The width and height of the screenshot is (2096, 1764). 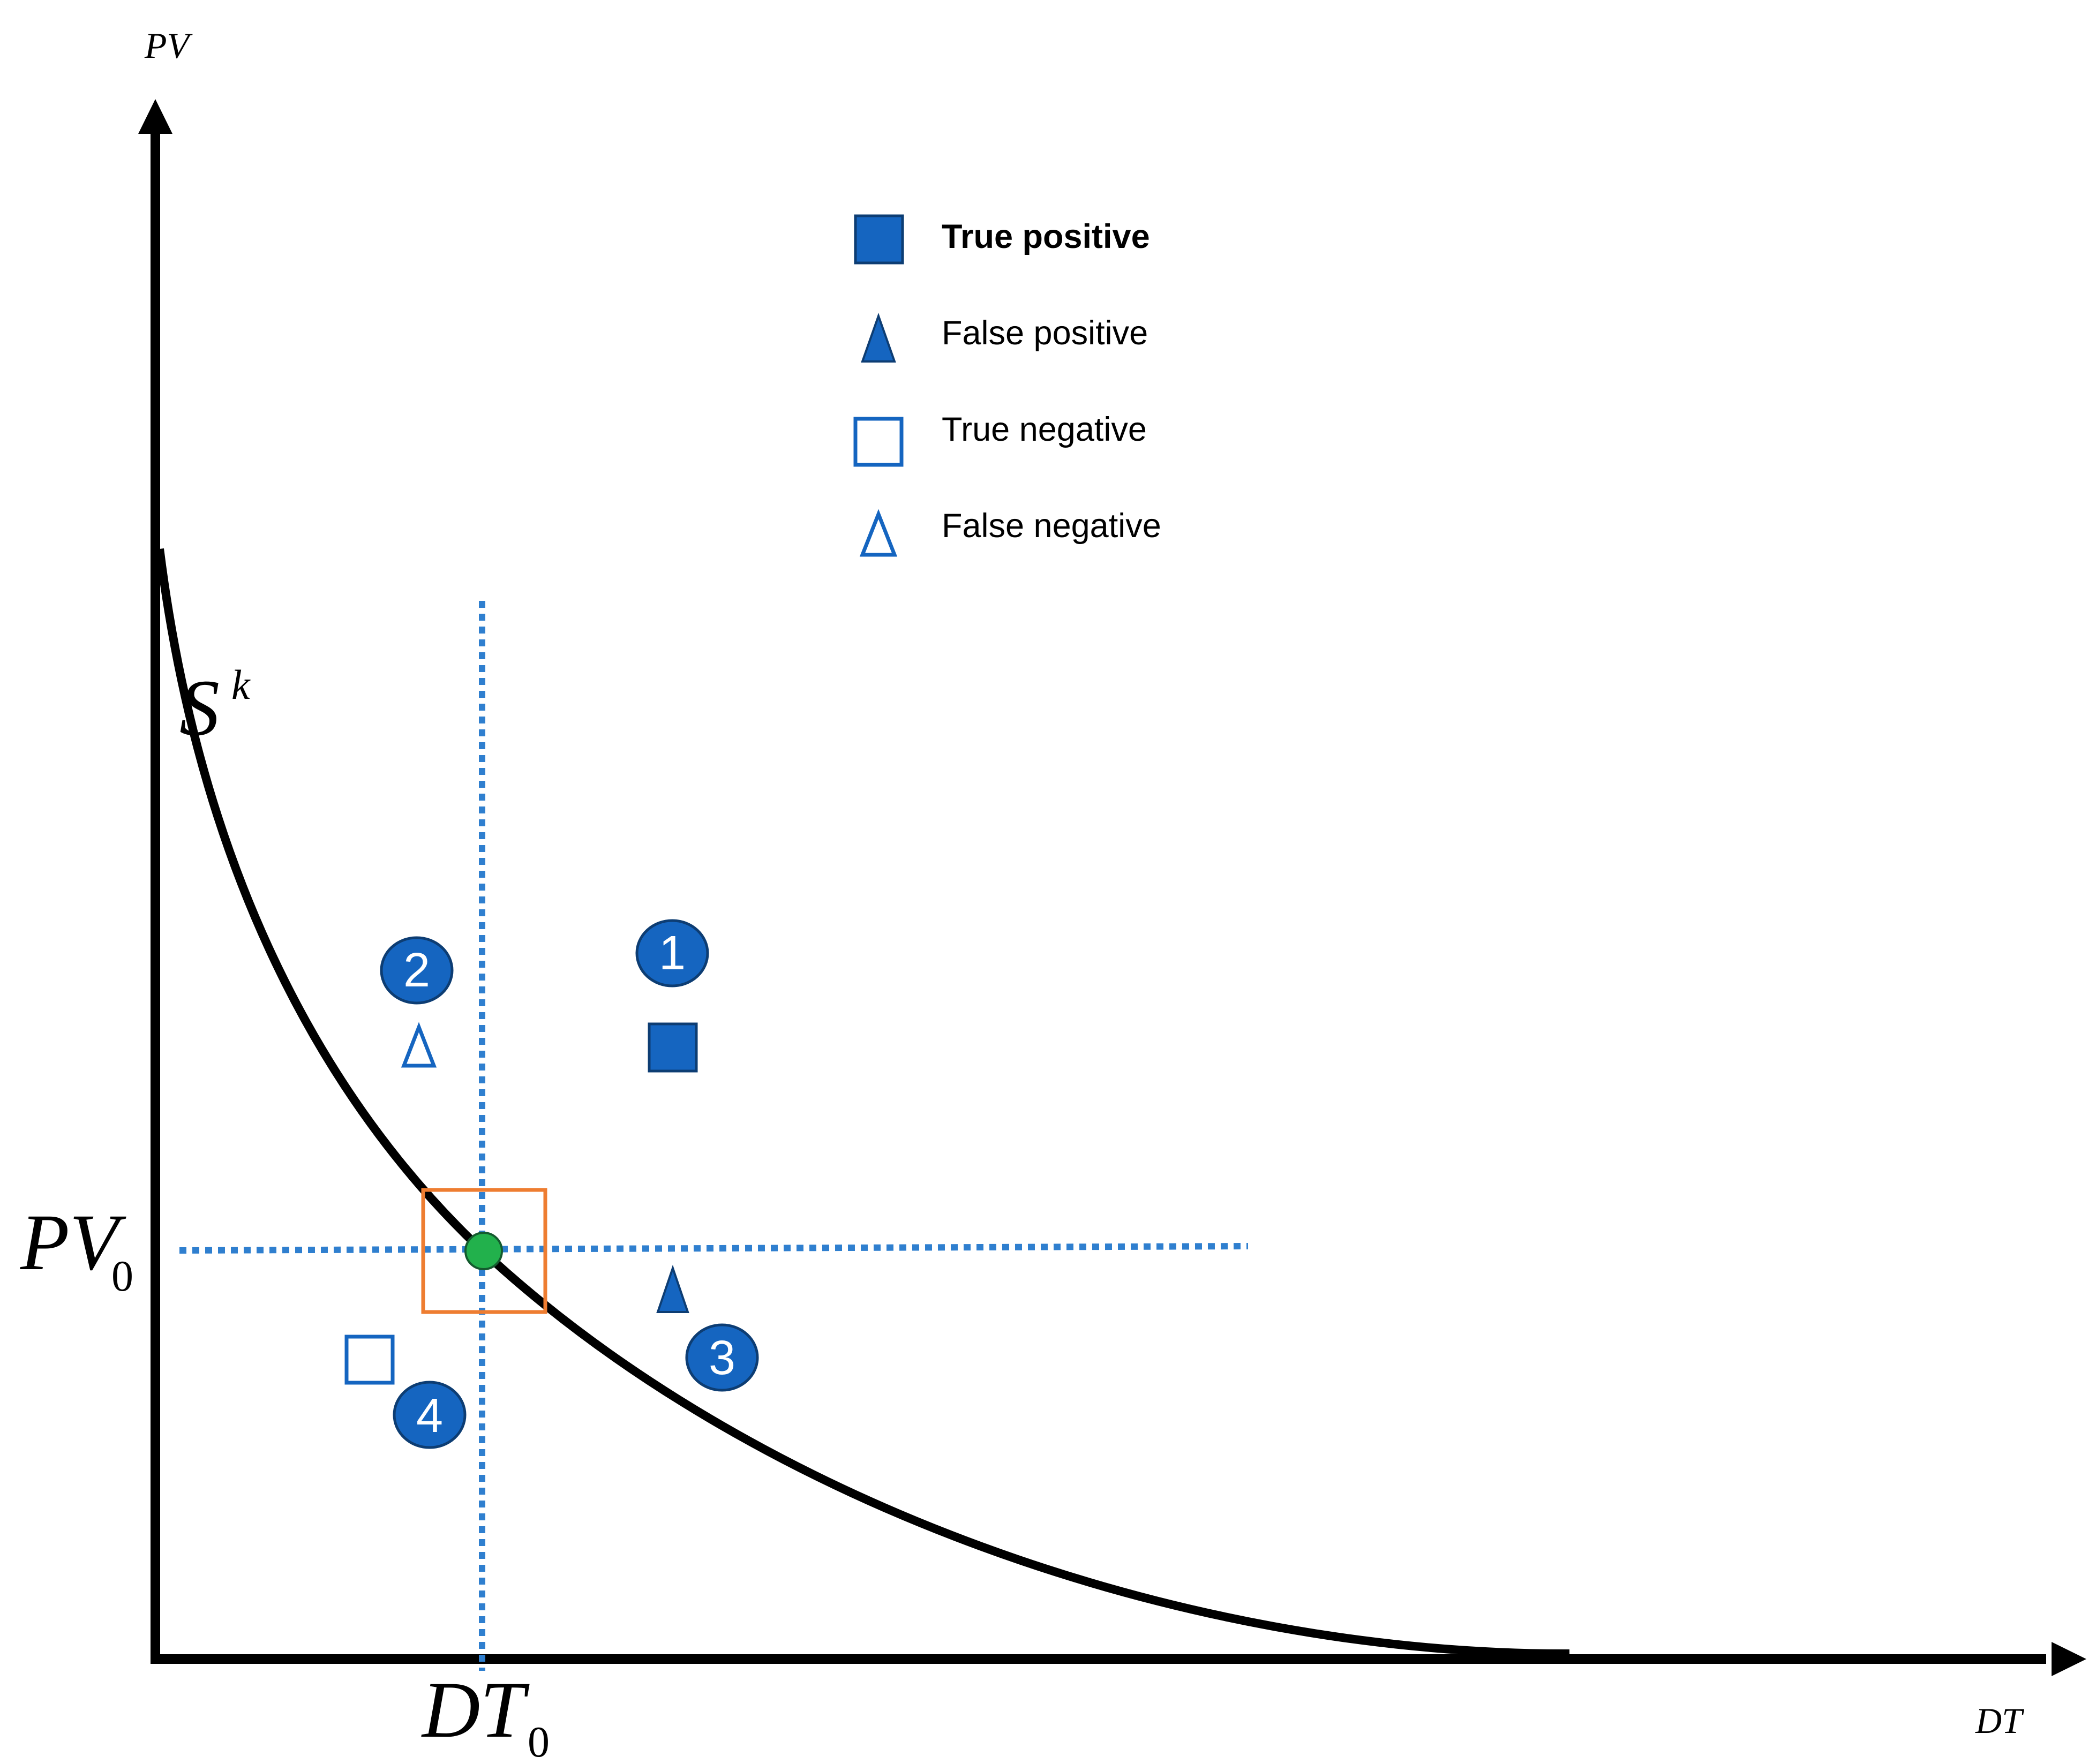 I want to click on legend-true-positive-label: True positive, so click(x=1046, y=236).